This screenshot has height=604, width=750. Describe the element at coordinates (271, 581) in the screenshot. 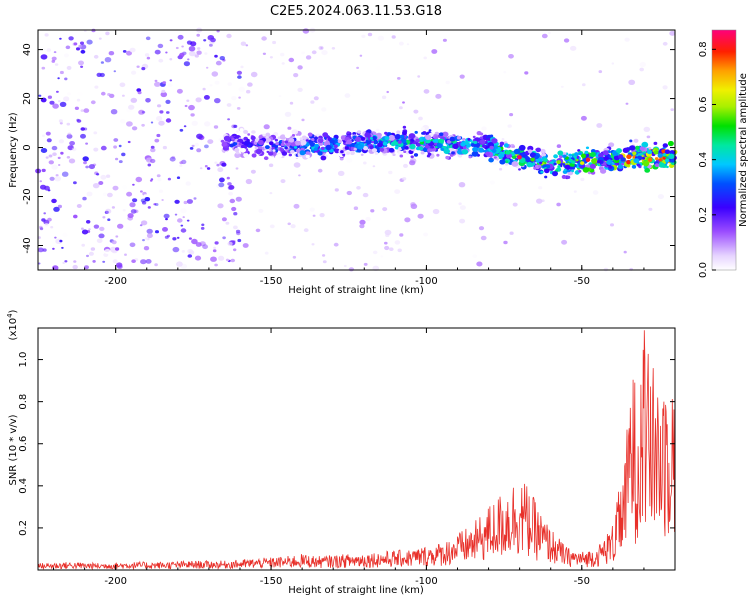

I see `snr-x-tick-label: -150` at that location.